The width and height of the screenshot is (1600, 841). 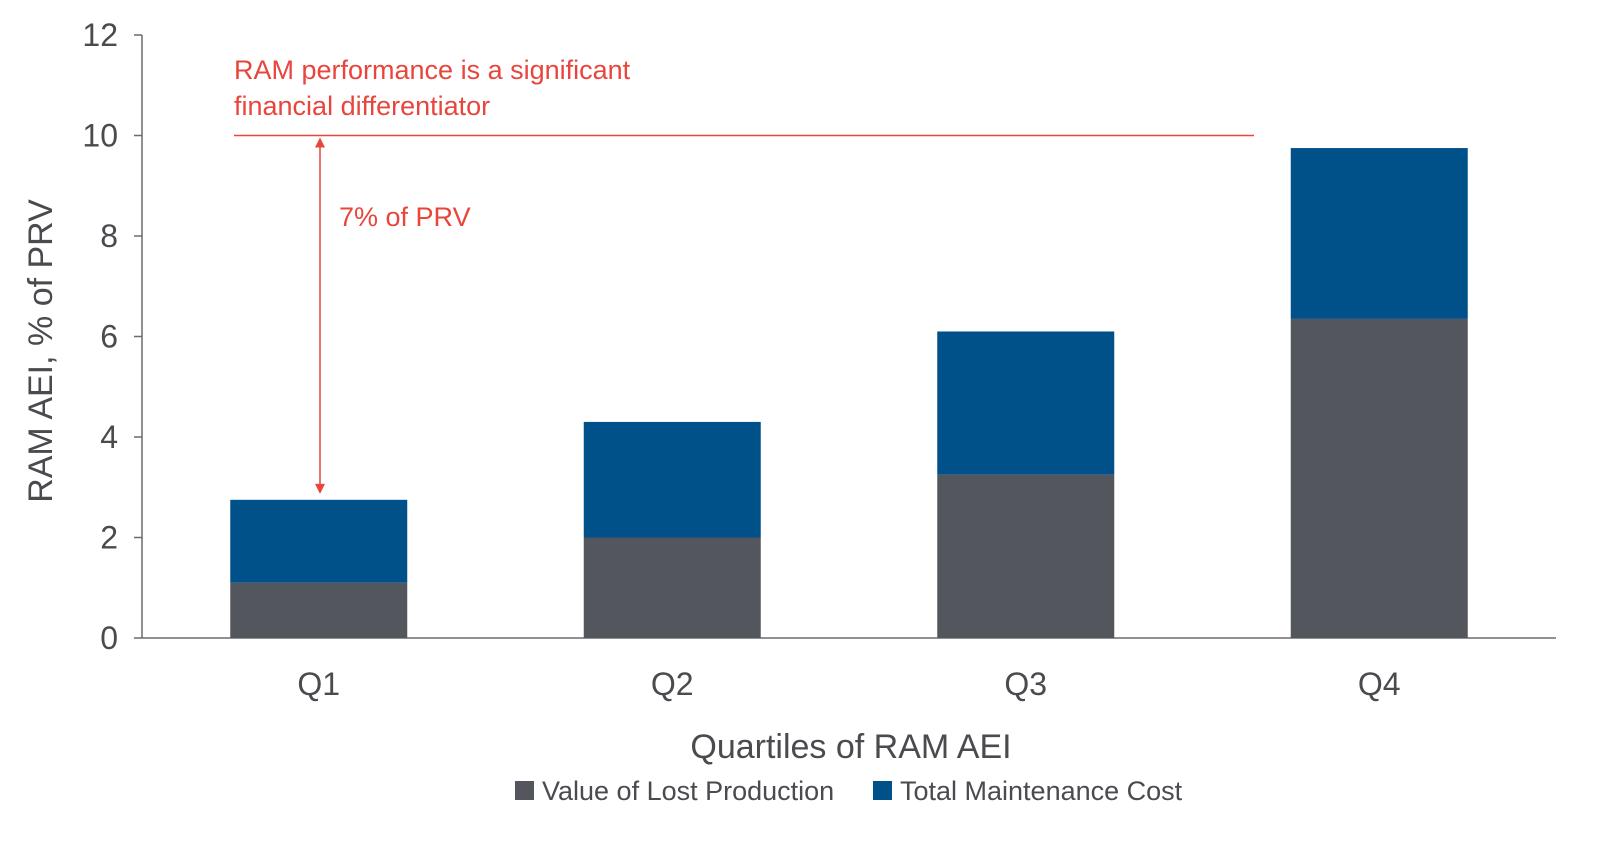 What do you see at coordinates (405, 217) in the screenshot?
I see `annotation-gap-label: 7% of PRV` at bounding box center [405, 217].